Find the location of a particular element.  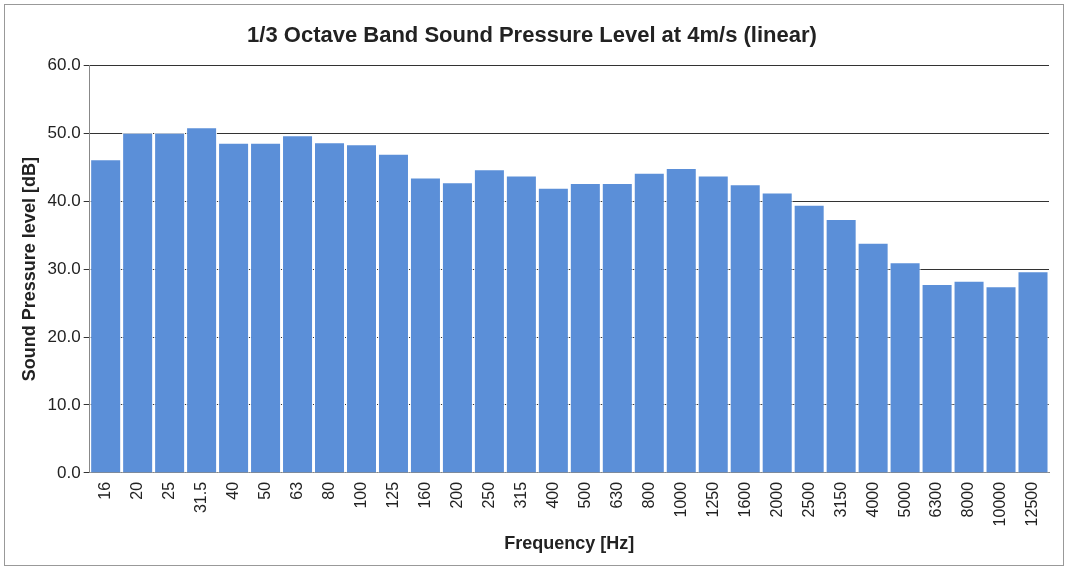

x-tick-label: 200 is located at coordinates (456, 495).